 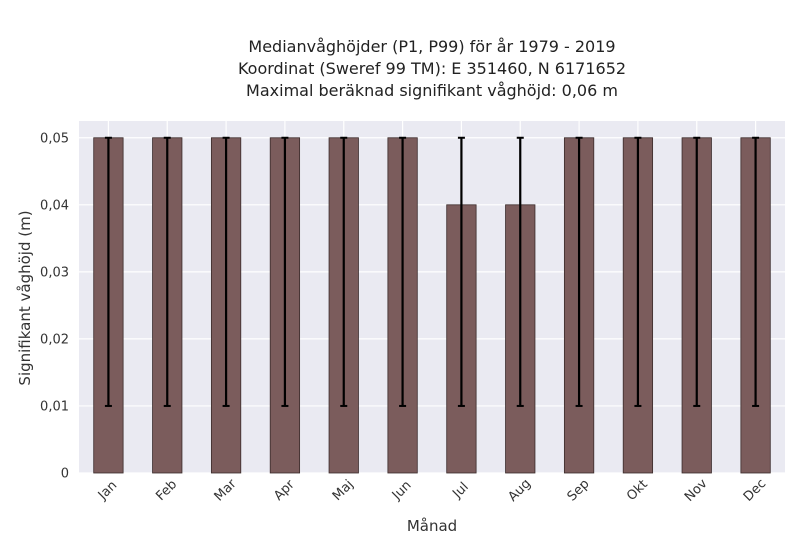 What do you see at coordinates (107, 490) in the screenshot?
I see `x-tick-label-jan: Jan` at bounding box center [107, 490].